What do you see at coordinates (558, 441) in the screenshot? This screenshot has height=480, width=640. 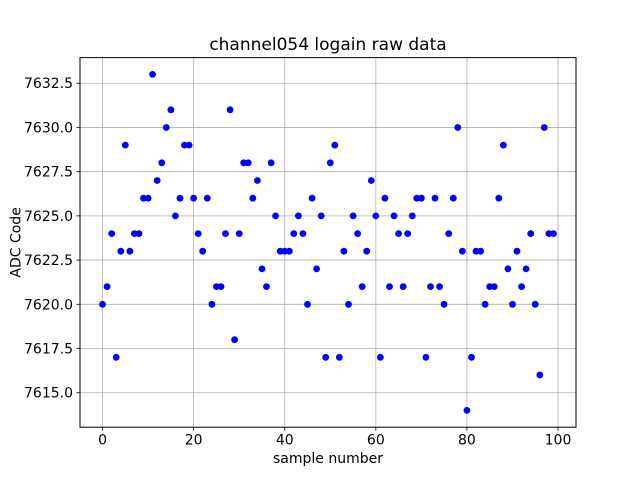 I see `x-tick-label: 100` at bounding box center [558, 441].